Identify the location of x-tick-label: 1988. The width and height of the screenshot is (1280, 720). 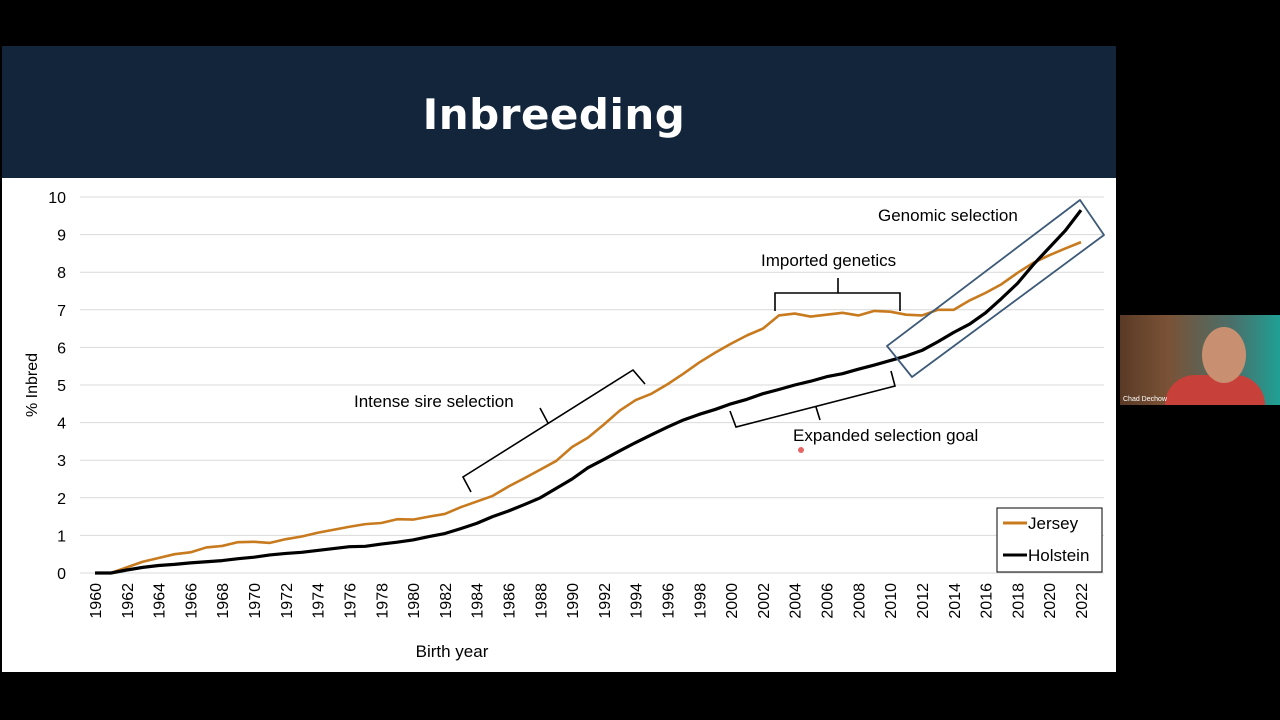
(541, 601).